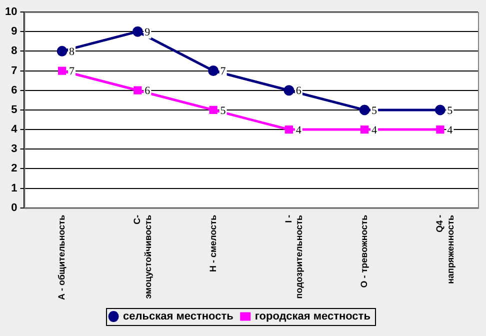 This screenshot has height=336, width=486. I want to click on data-label: 8, so click(72, 52).